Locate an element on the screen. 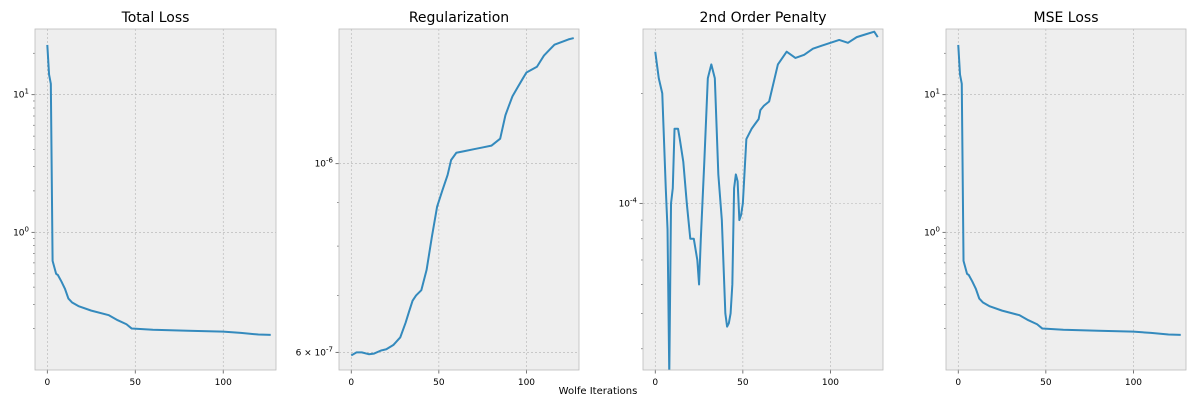  y-tick-label: 10⁻⁴ is located at coordinates (628, 202).